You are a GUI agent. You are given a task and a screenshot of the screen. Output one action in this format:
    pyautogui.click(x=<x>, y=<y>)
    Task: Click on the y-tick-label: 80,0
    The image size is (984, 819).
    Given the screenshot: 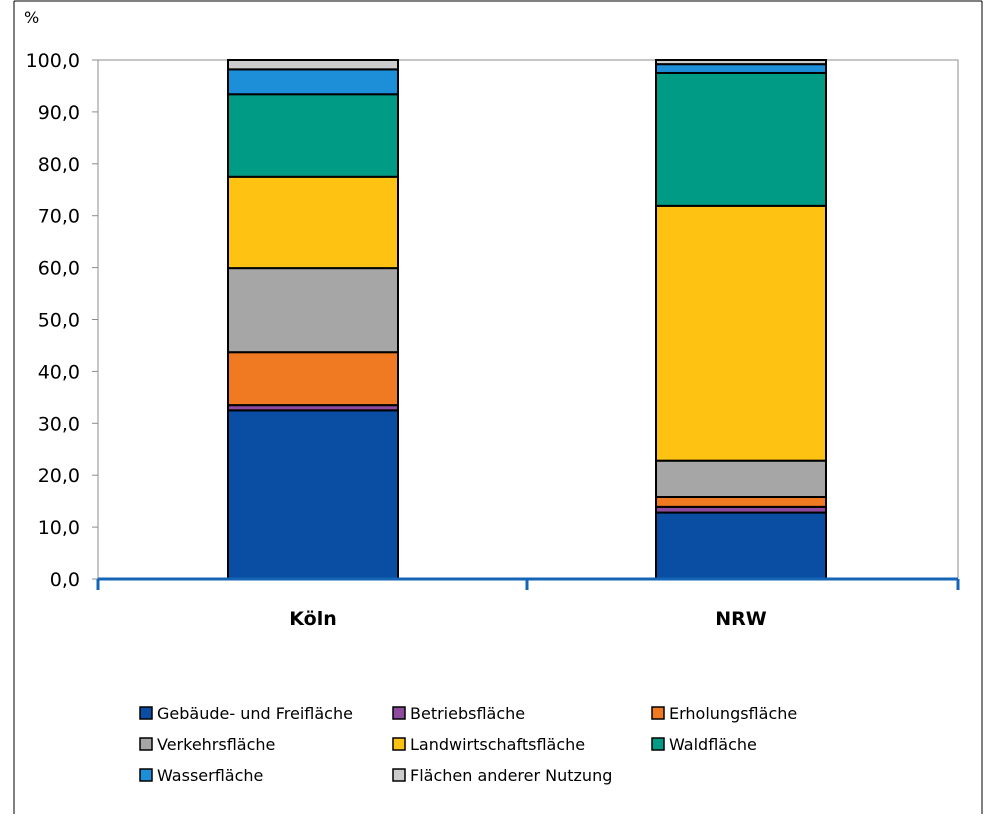 What is the action you would take?
    pyautogui.click(x=59, y=165)
    